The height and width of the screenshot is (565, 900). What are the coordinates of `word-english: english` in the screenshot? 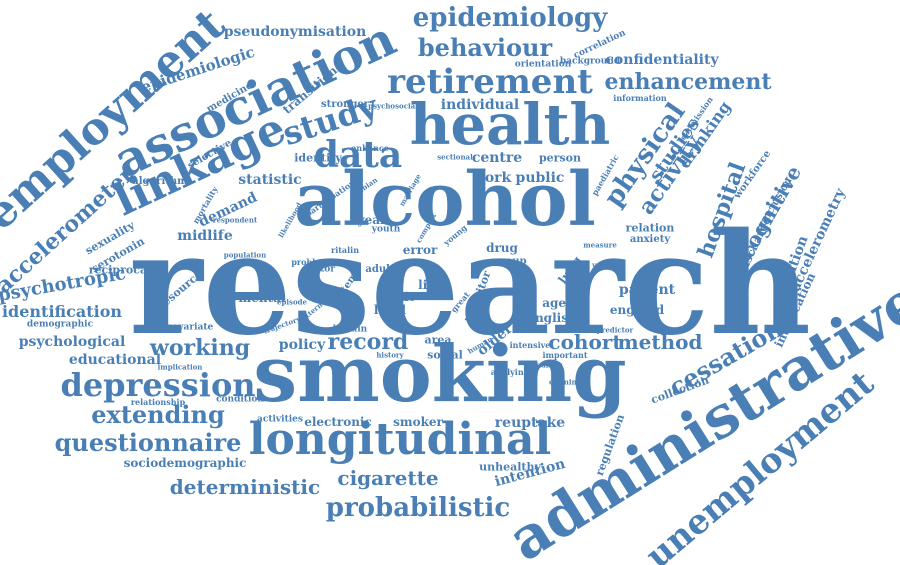 It's located at (552, 318).